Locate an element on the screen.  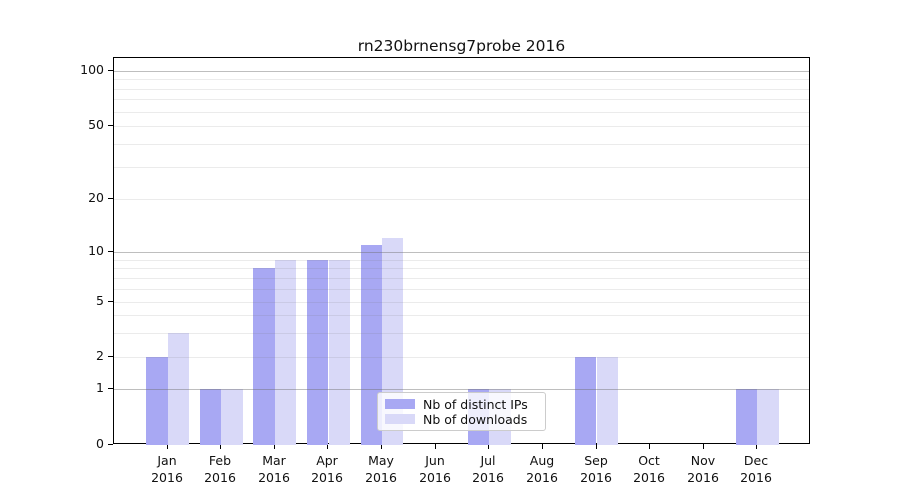
x-tick-month: Aug is located at coordinates (542, 460).